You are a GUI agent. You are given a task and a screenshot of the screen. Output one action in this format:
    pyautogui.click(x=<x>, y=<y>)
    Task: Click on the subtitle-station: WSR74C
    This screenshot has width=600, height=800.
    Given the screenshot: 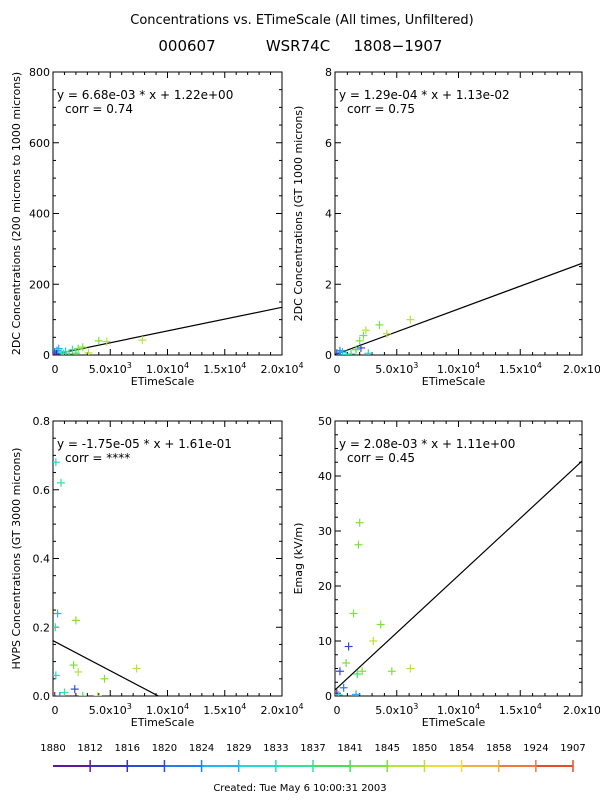 What is the action you would take?
    pyautogui.click(x=298, y=46)
    